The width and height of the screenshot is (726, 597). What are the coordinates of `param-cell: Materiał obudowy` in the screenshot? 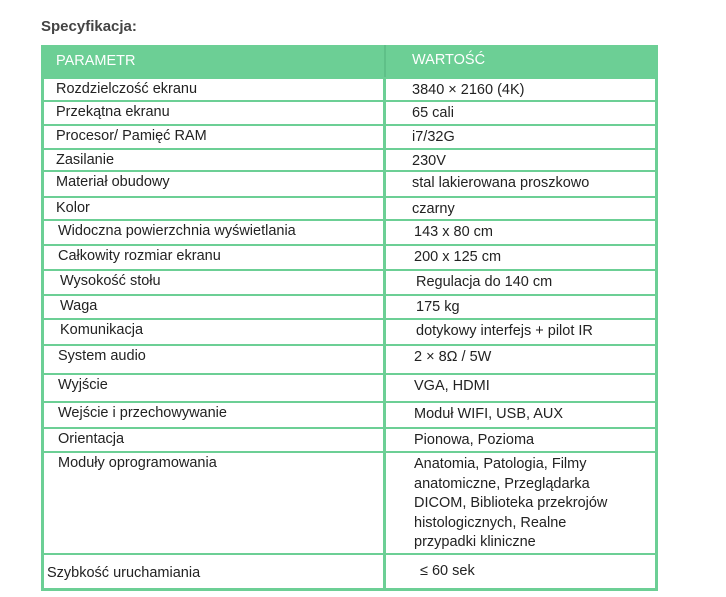 It's located at (215, 184).